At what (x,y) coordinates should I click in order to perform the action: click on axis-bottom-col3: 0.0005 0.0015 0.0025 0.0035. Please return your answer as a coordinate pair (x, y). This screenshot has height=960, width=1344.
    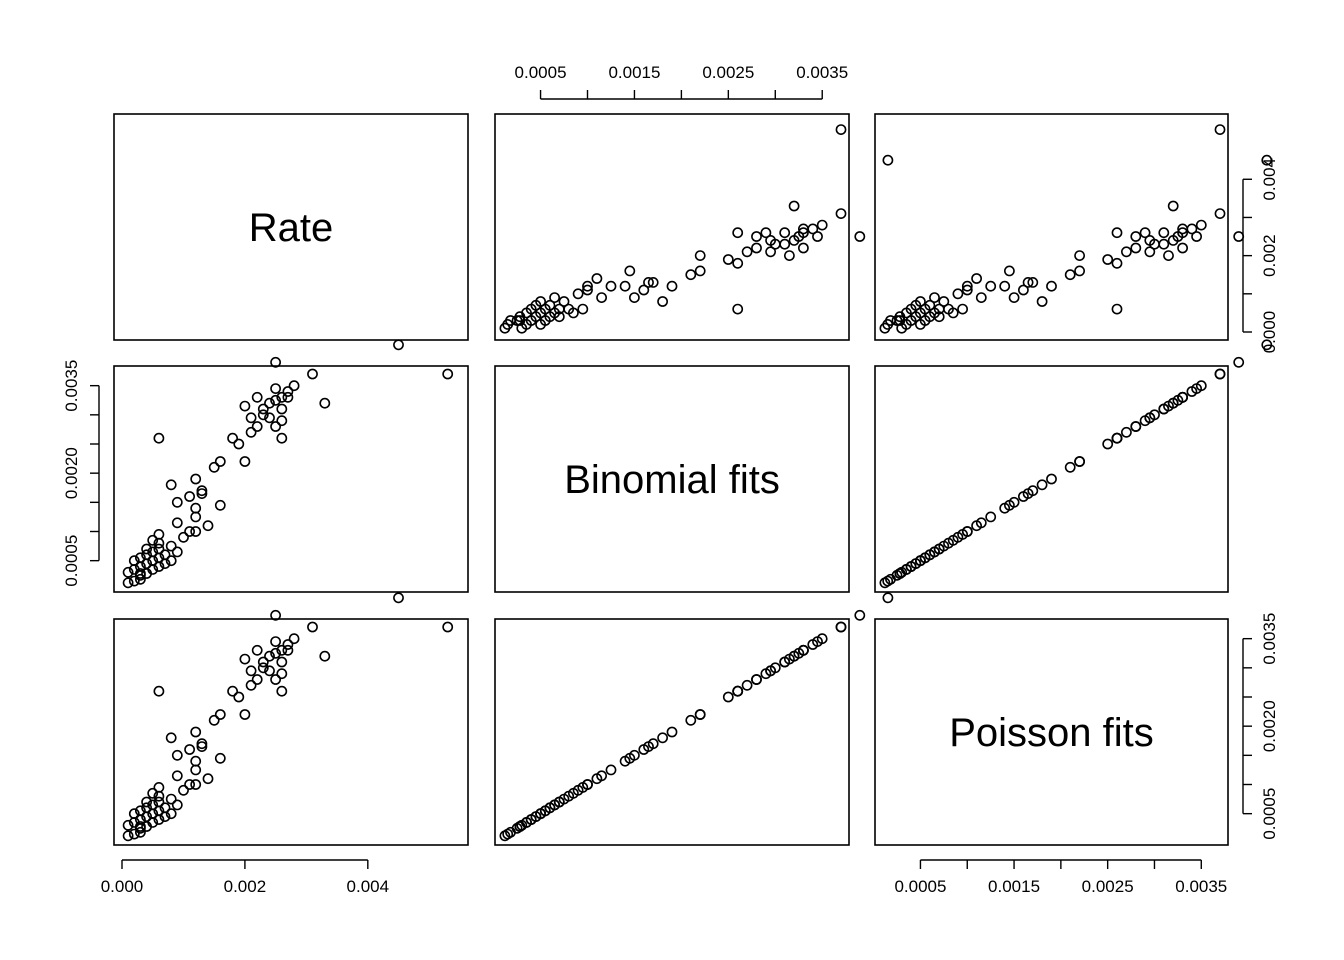
    Looking at the image, I should click on (1060, 877).